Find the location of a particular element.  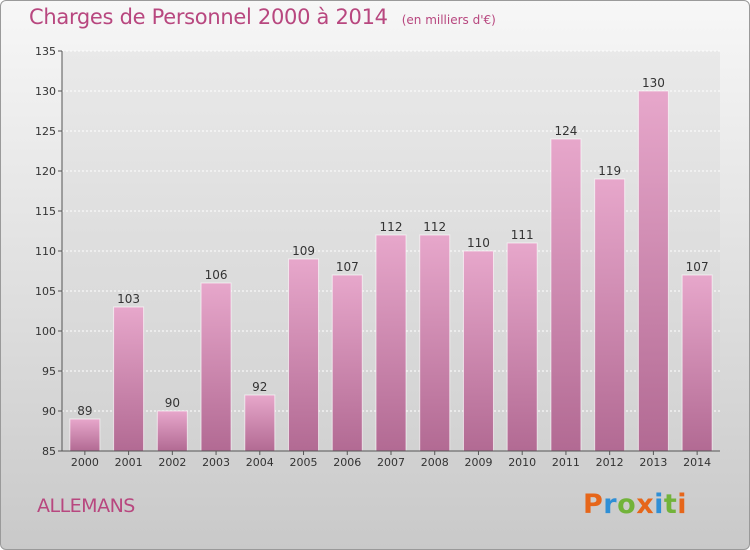

bar-value-label: 119 is located at coordinates (609, 171).